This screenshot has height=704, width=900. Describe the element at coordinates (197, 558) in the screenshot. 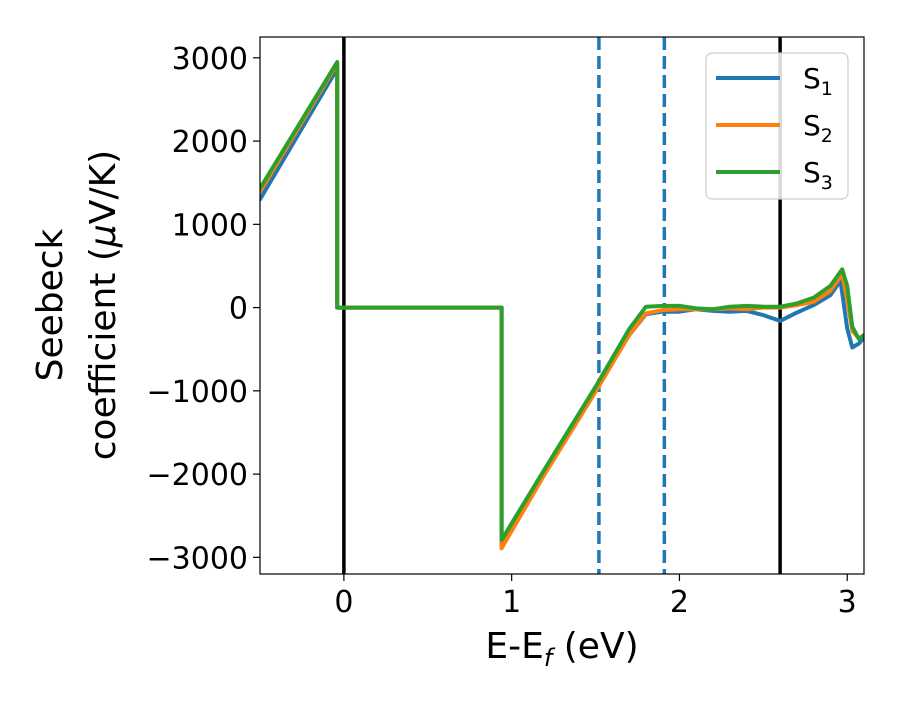

I see `y-tick-label: −3000` at that location.